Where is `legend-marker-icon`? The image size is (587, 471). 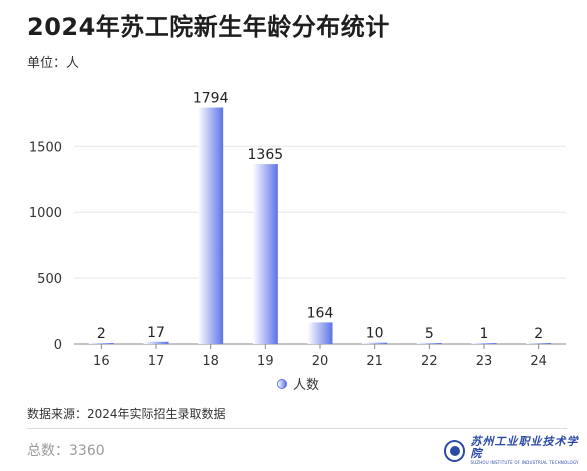 legend-marker-icon is located at coordinates (282, 383).